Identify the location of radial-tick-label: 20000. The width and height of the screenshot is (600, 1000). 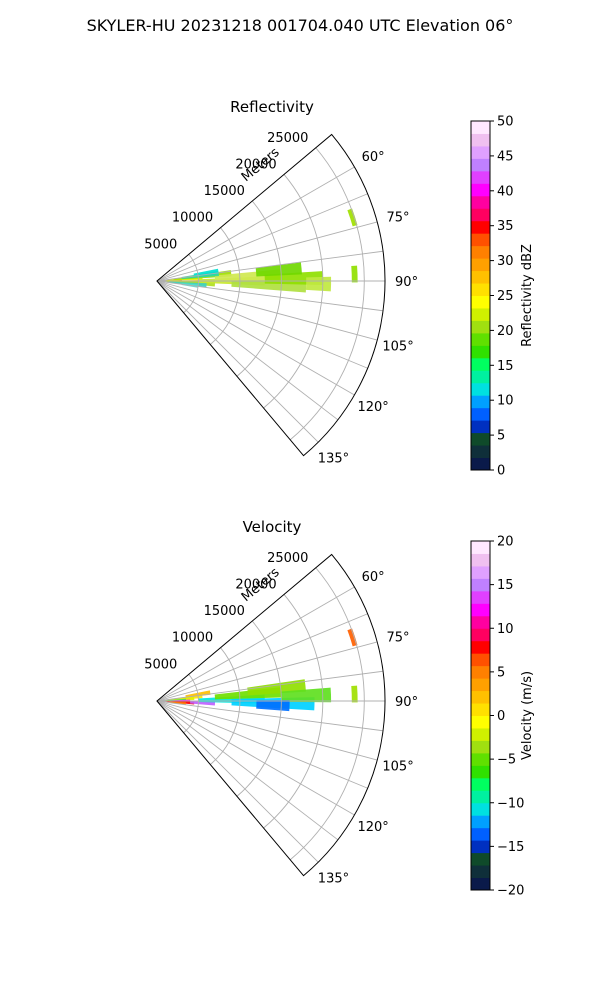
(255, 584).